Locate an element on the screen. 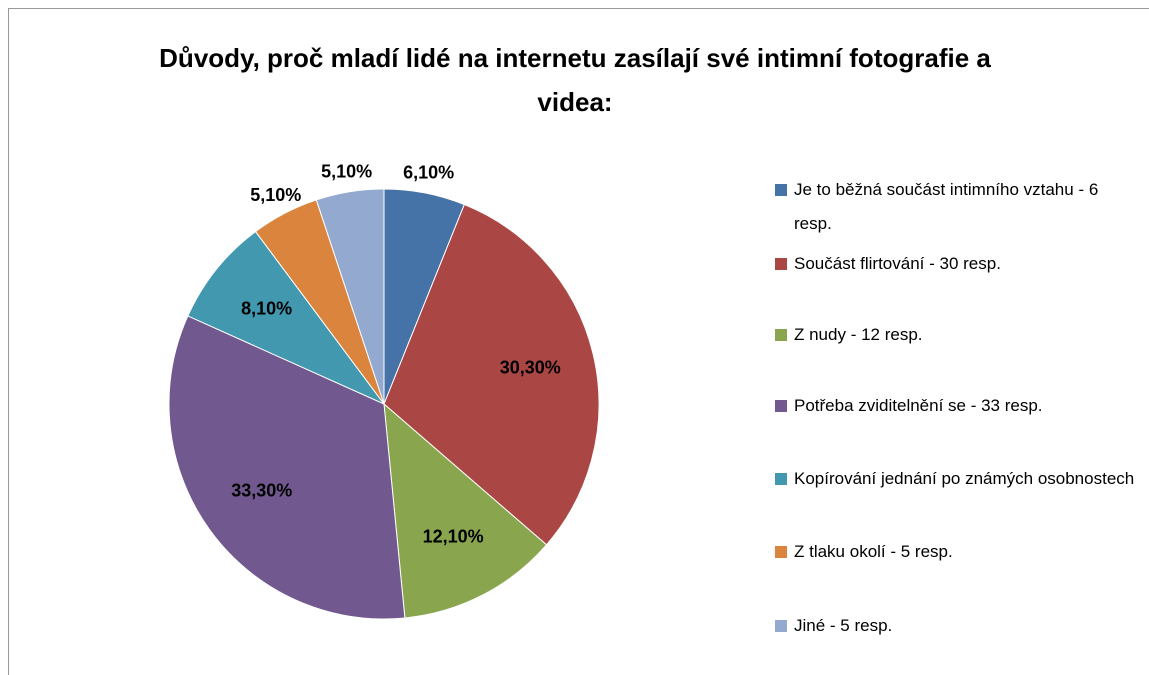 The image size is (1149, 675). legend-label: Z nudy - 12 resp. is located at coordinates (858, 334).